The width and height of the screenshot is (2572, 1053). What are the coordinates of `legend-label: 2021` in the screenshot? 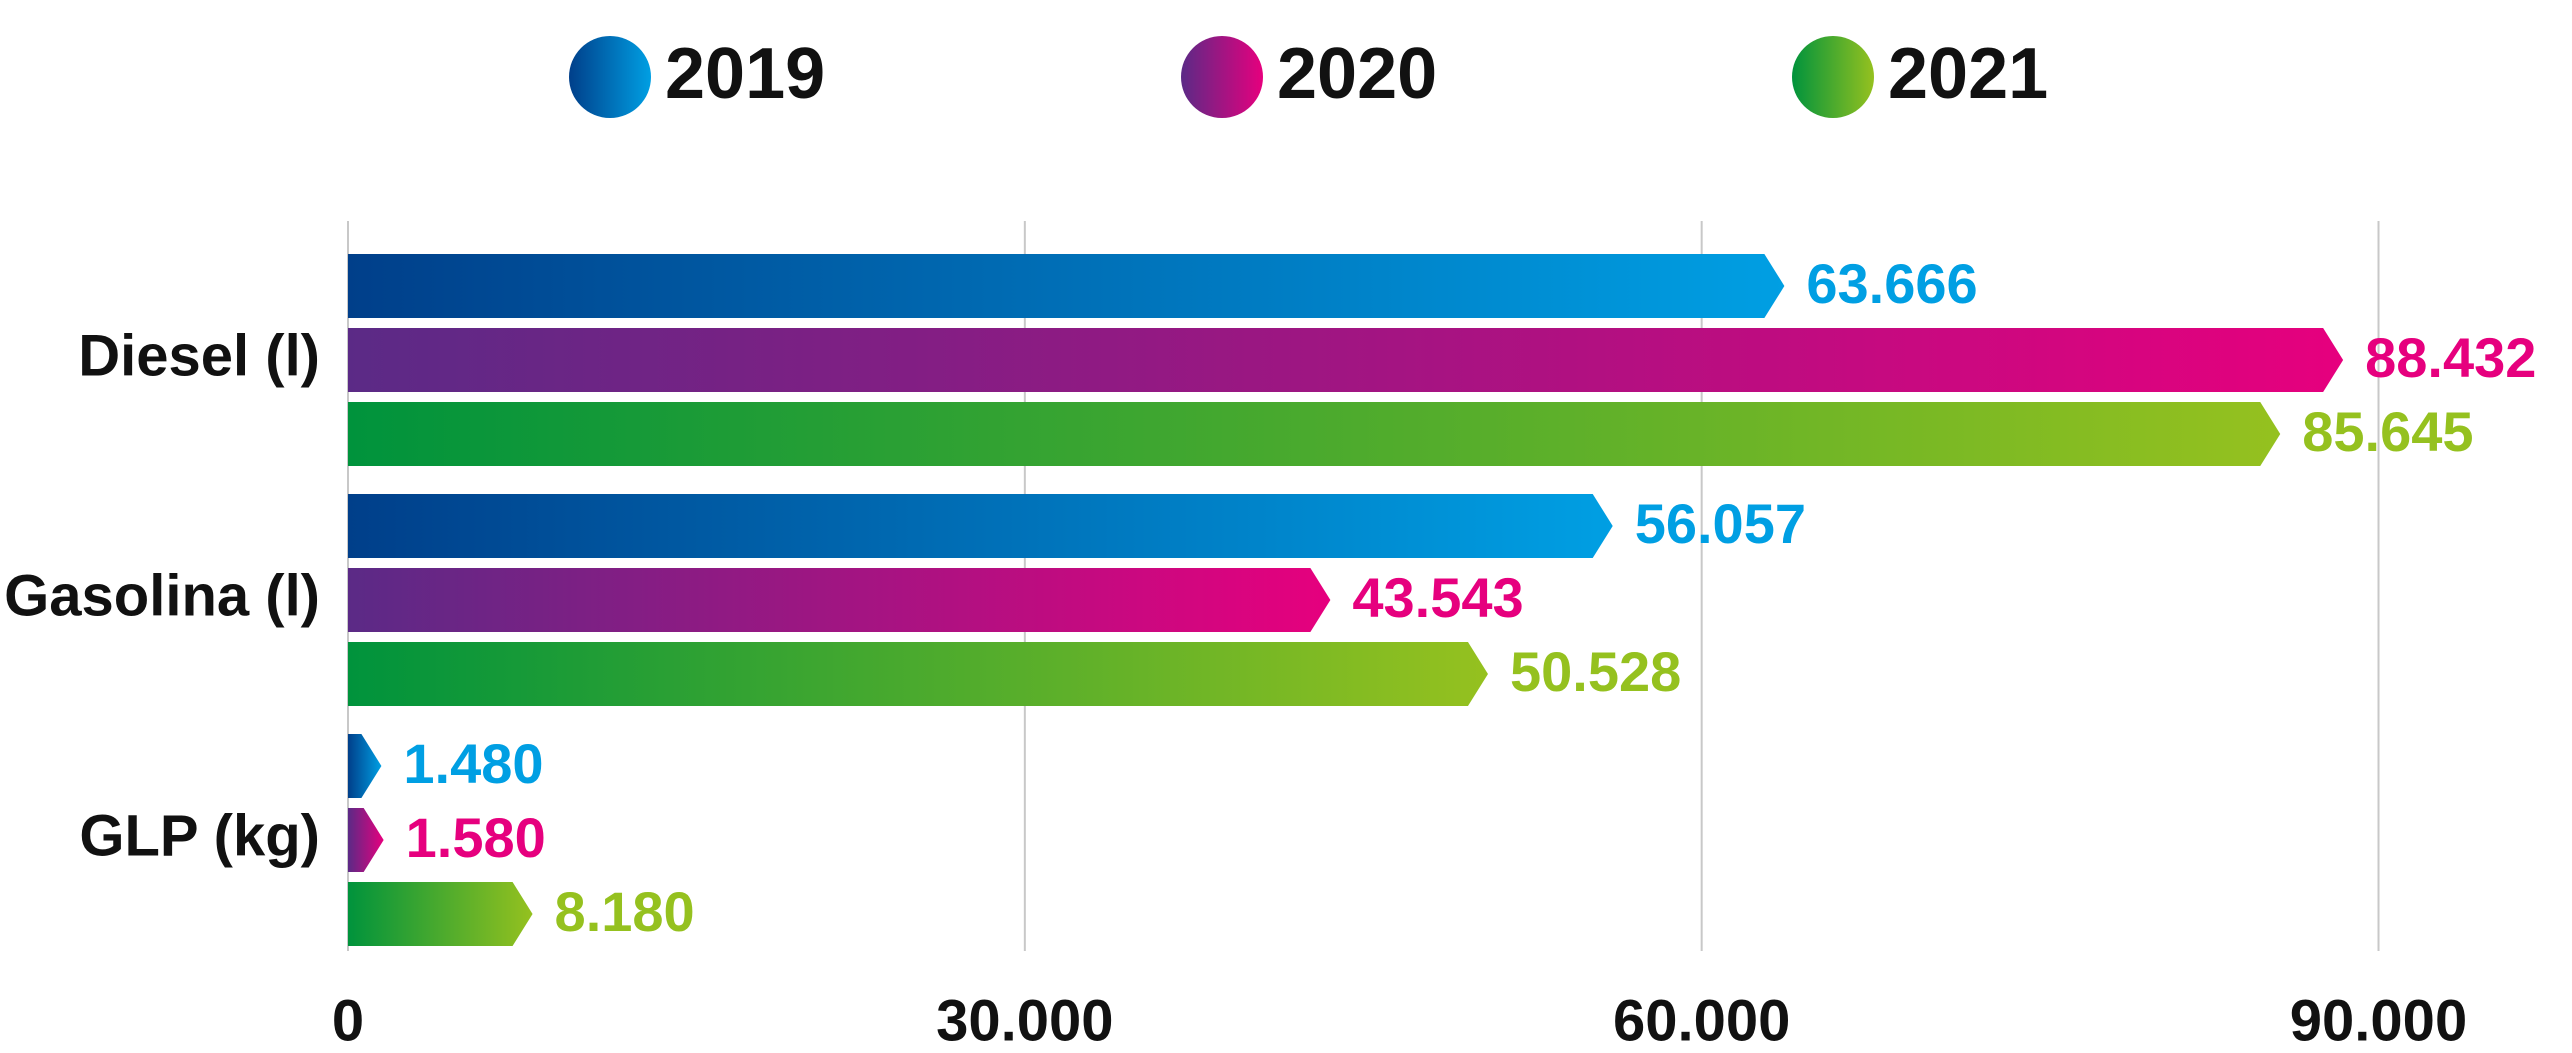 It's located at (1968, 74).